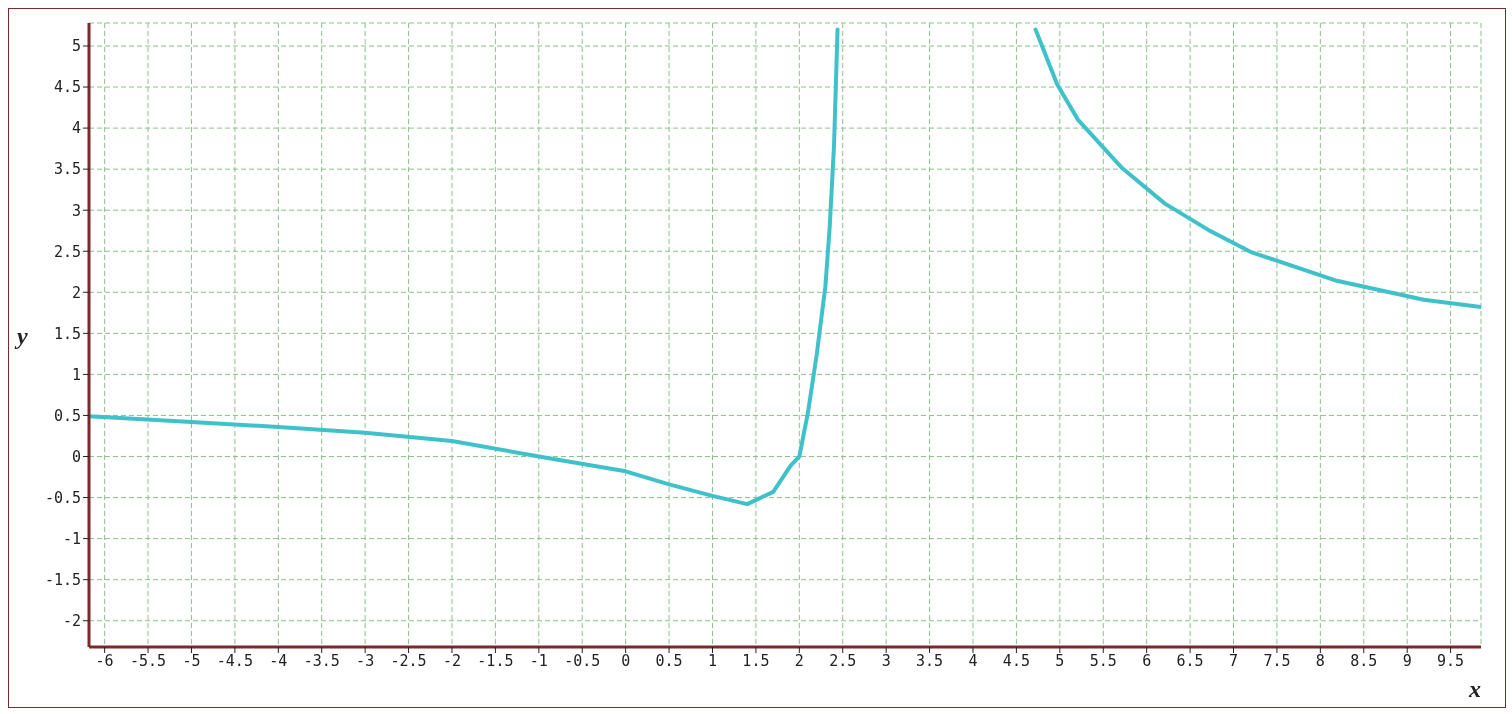  What do you see at coordinates (67, 415) in the screenshot?
I see `y-tick-label: 0.5` at bounding box center [67, 415].